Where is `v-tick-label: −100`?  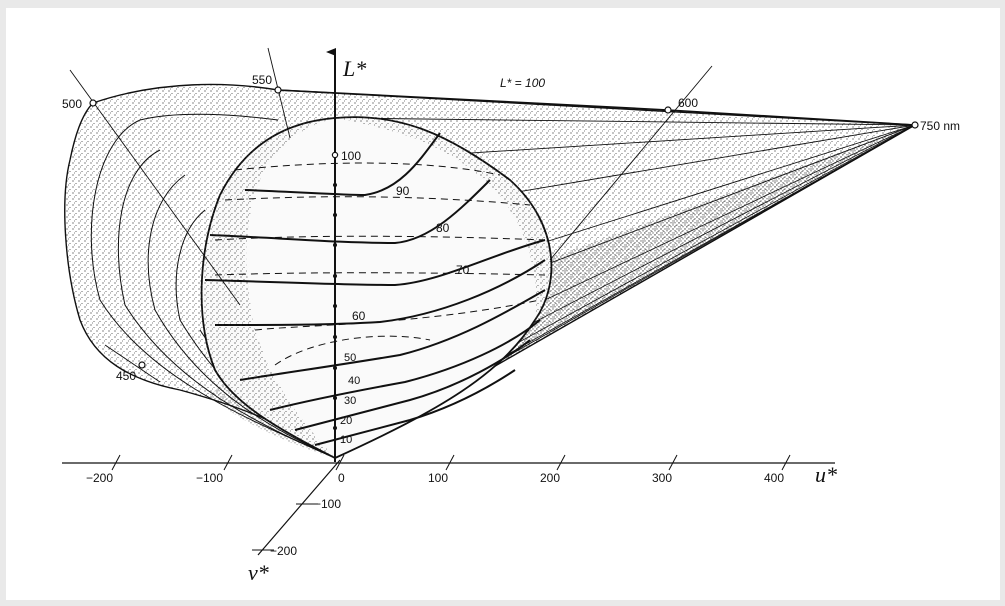 v-tick-label: −100 is located at coordinates (327, 504).